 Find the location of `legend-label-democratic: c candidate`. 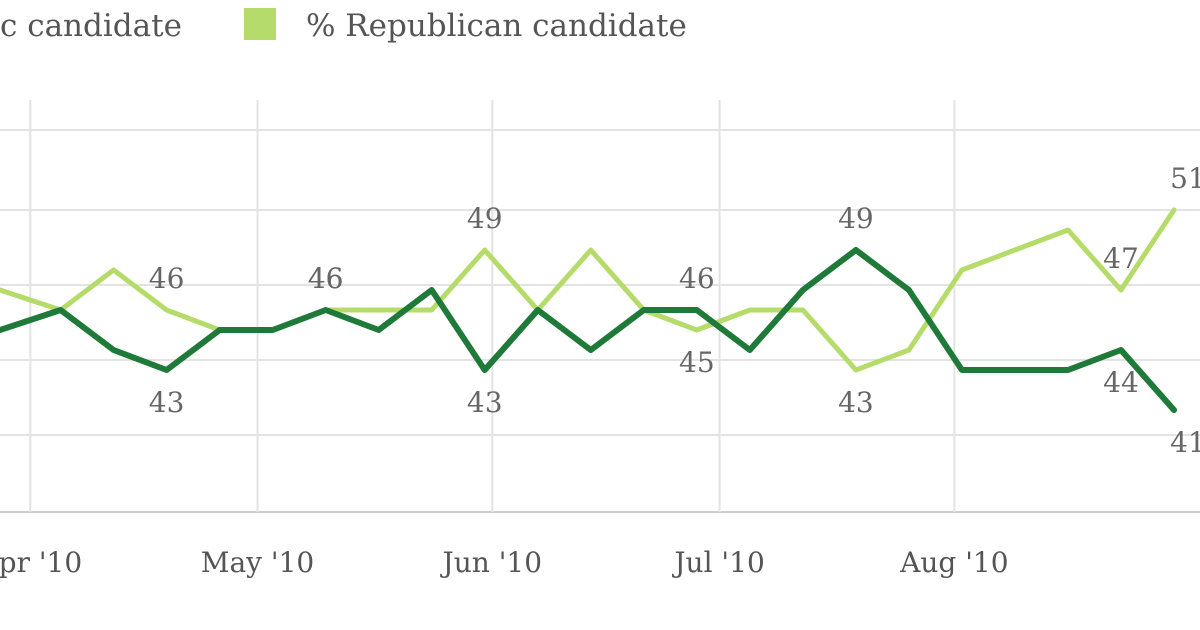

legend-label-democratic: c candidate is located at coordinates (91, 26).